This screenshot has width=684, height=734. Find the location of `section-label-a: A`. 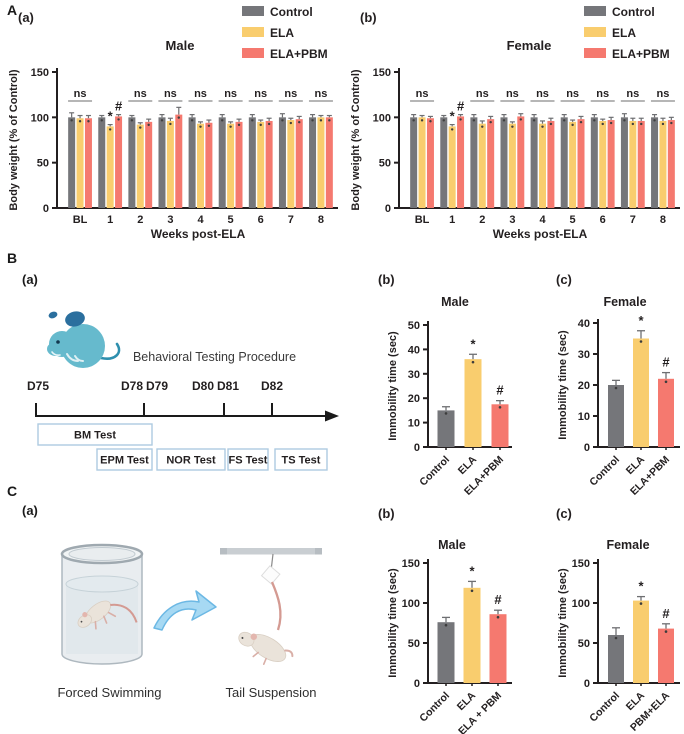

section-label-a: A is located at coordinates (12, 10).